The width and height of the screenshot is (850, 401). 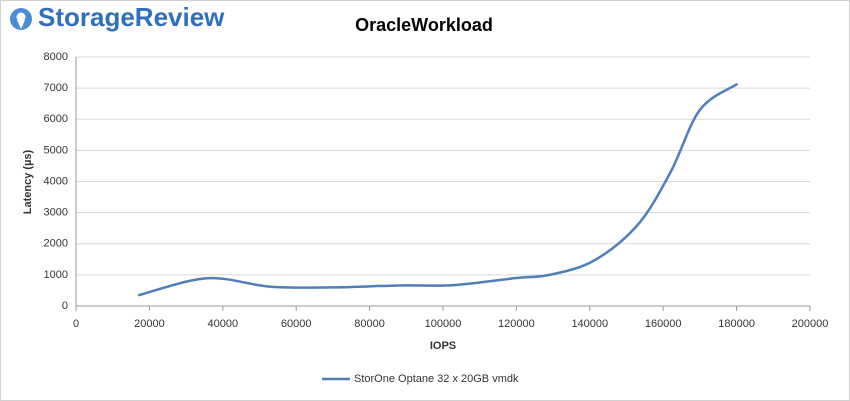 What do you see at coordinates (56, 213) in the screenshot?
I see `y-tick-label: 3000` at bounding box center [56, 213].